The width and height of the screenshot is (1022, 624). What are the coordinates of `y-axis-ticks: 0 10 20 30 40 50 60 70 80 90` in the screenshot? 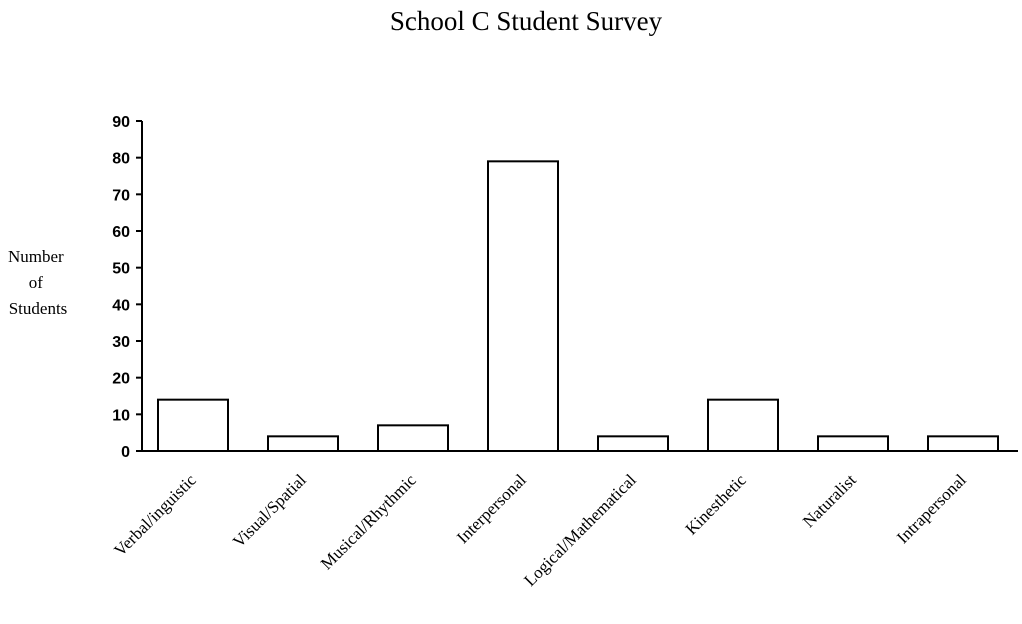 It's located at (127, 287).